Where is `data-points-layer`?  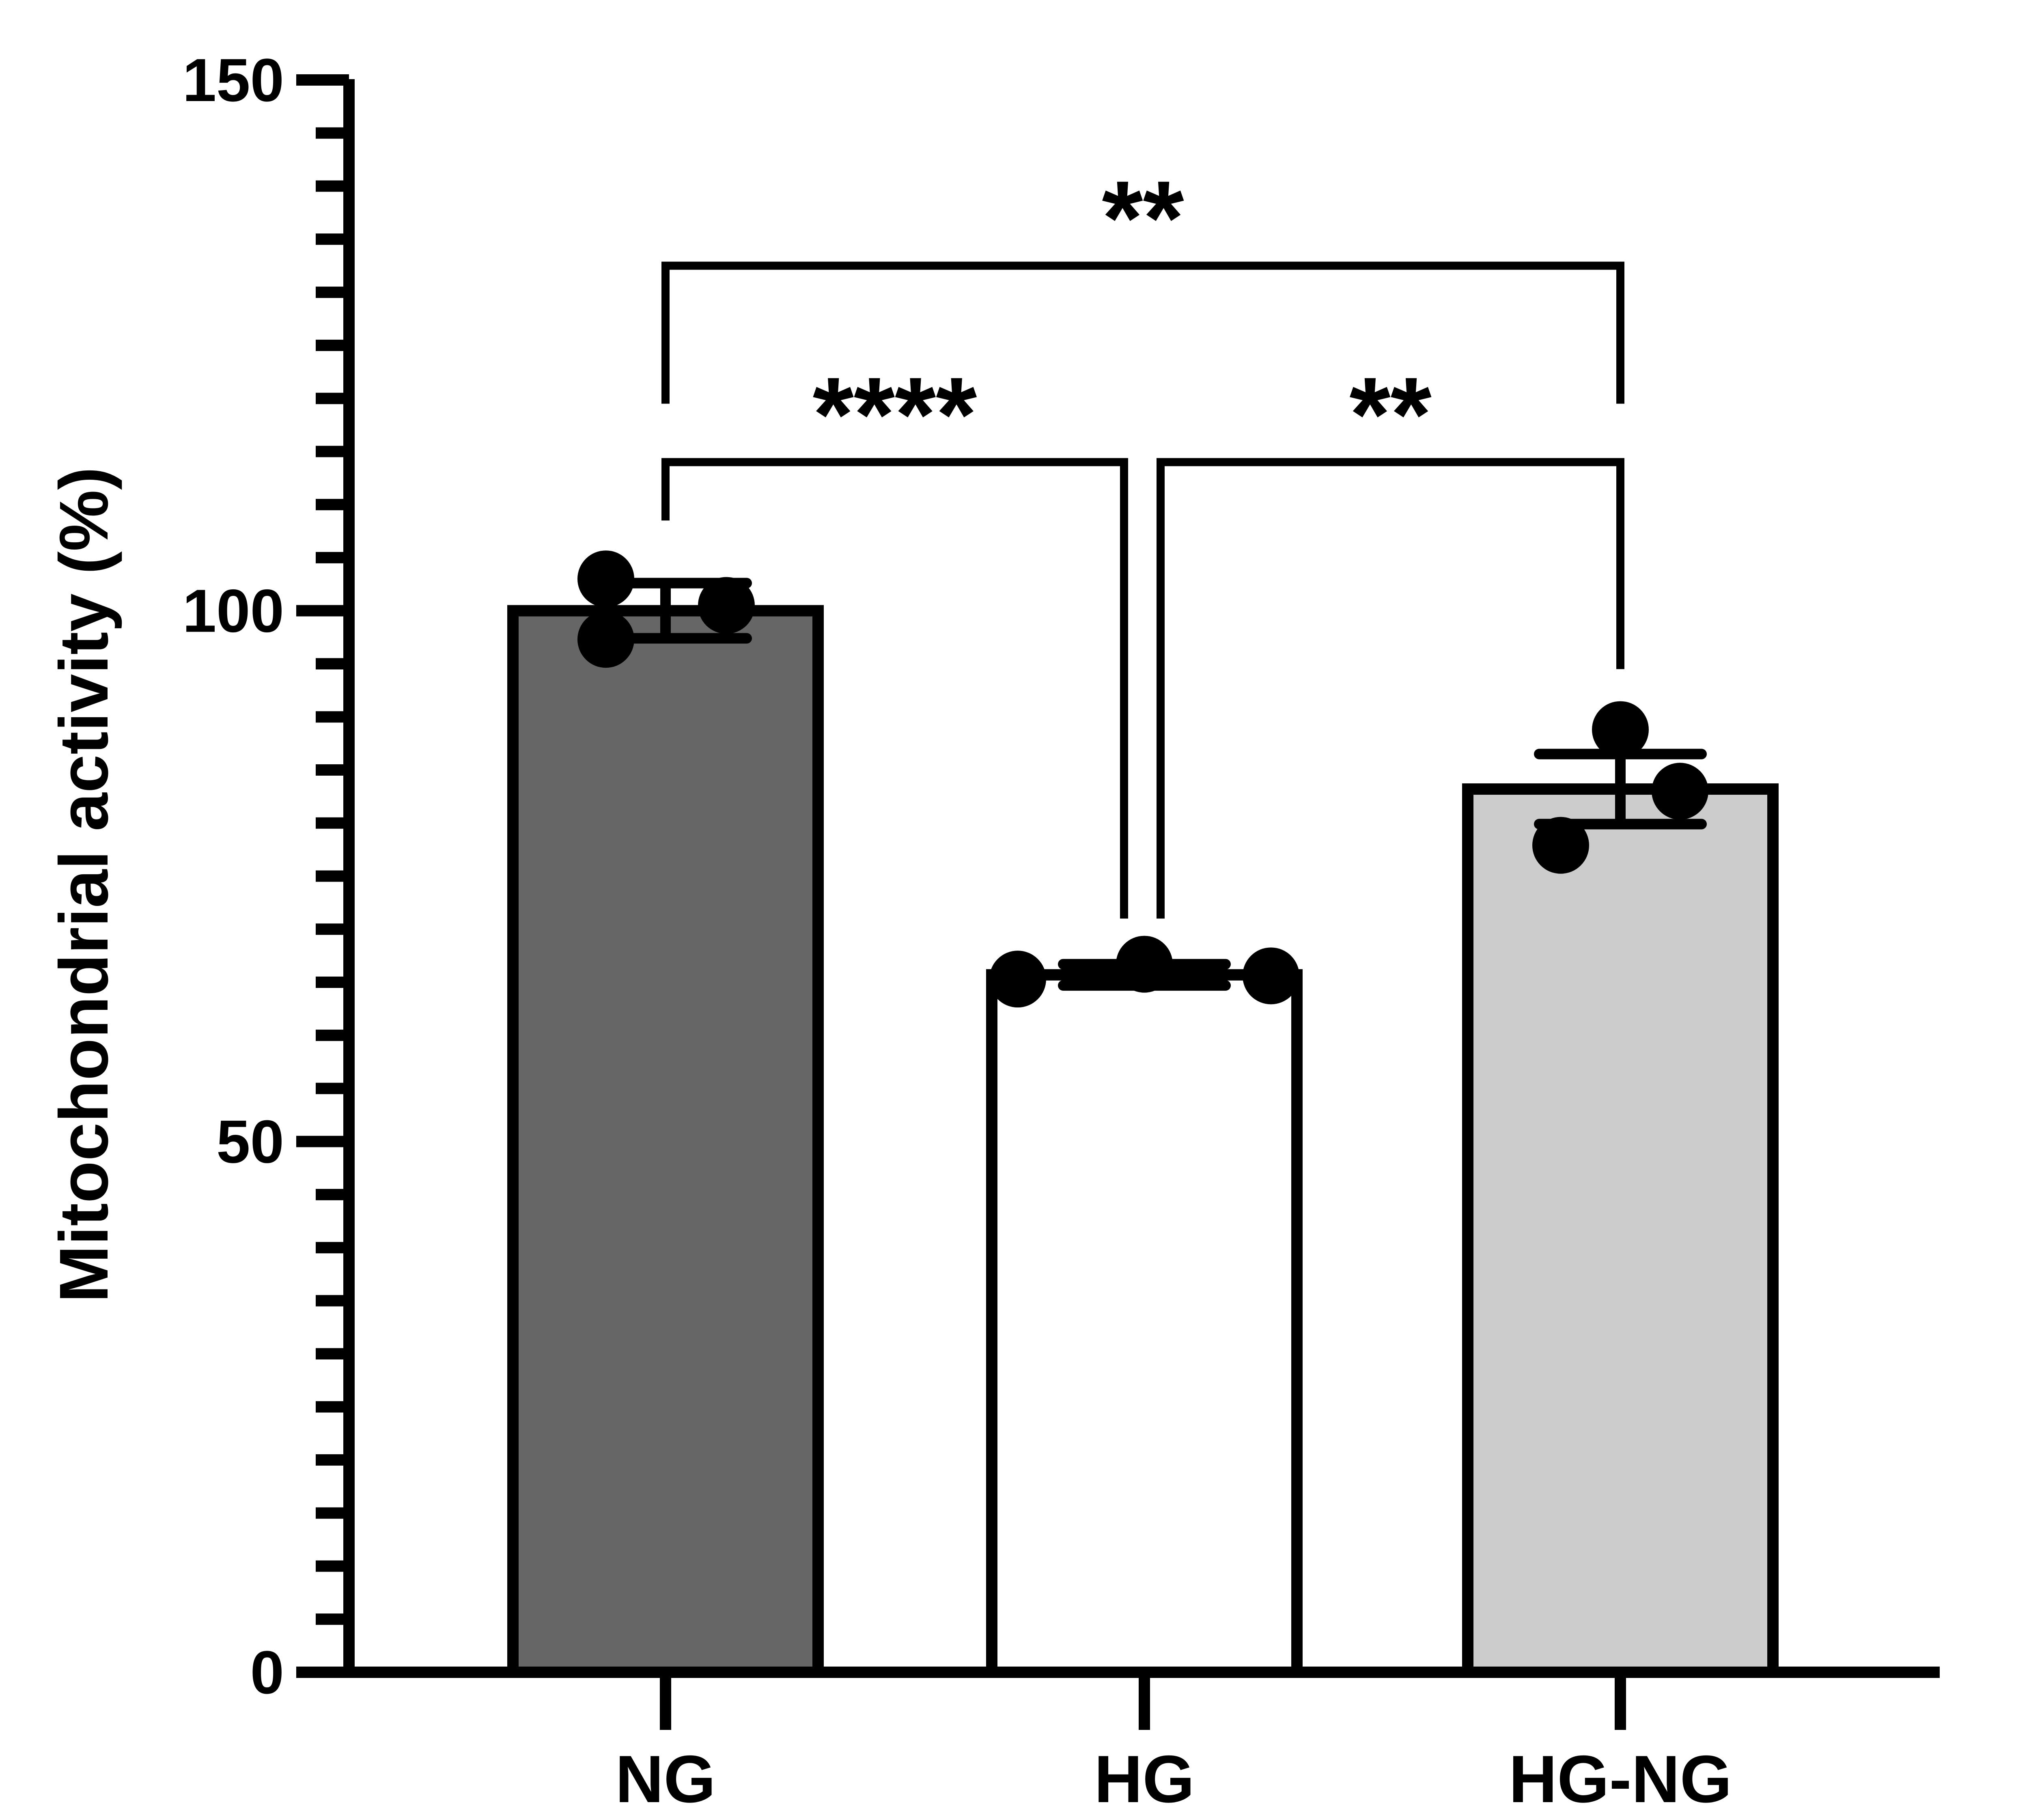
data-points-layer is located at coordinates (1142, 779).